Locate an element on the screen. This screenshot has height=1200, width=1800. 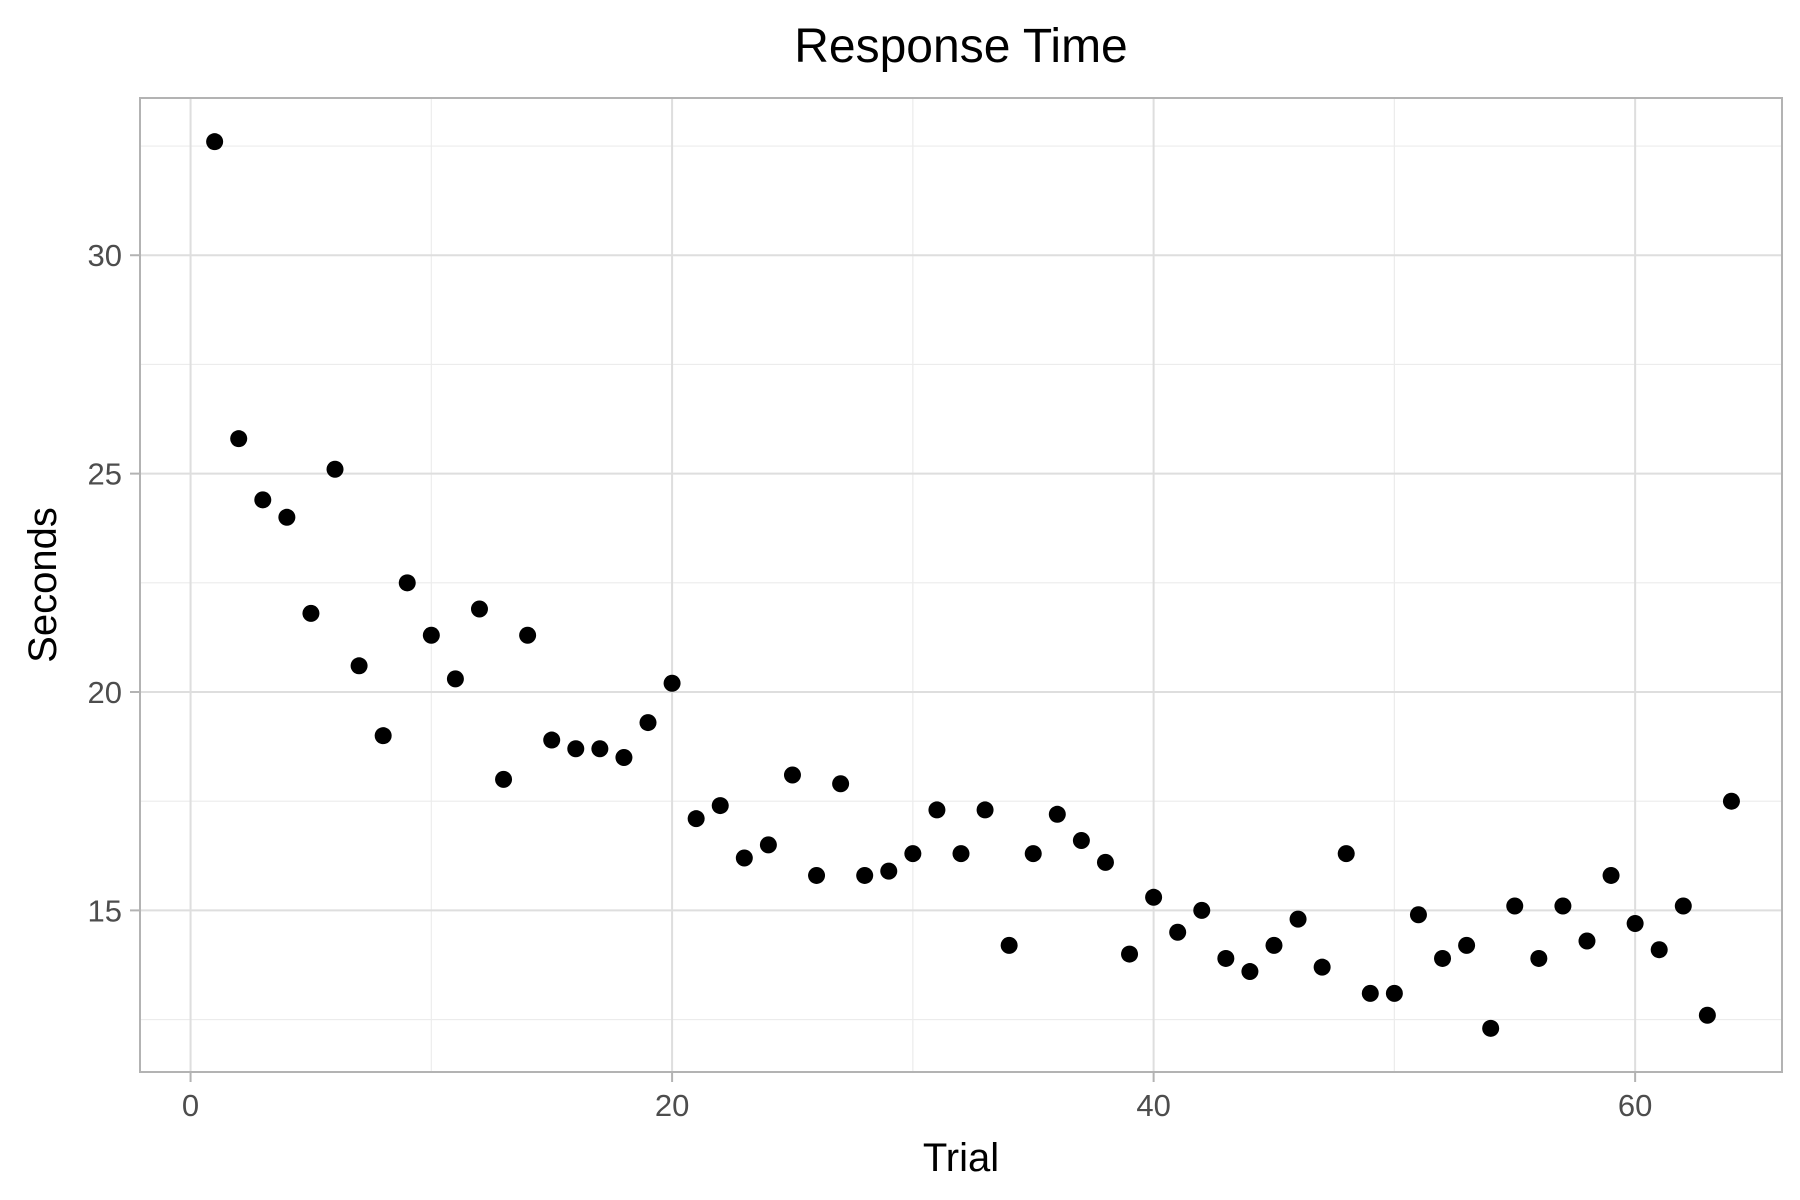
x-tick-label: 0 is located at coordinates (190, 1105).